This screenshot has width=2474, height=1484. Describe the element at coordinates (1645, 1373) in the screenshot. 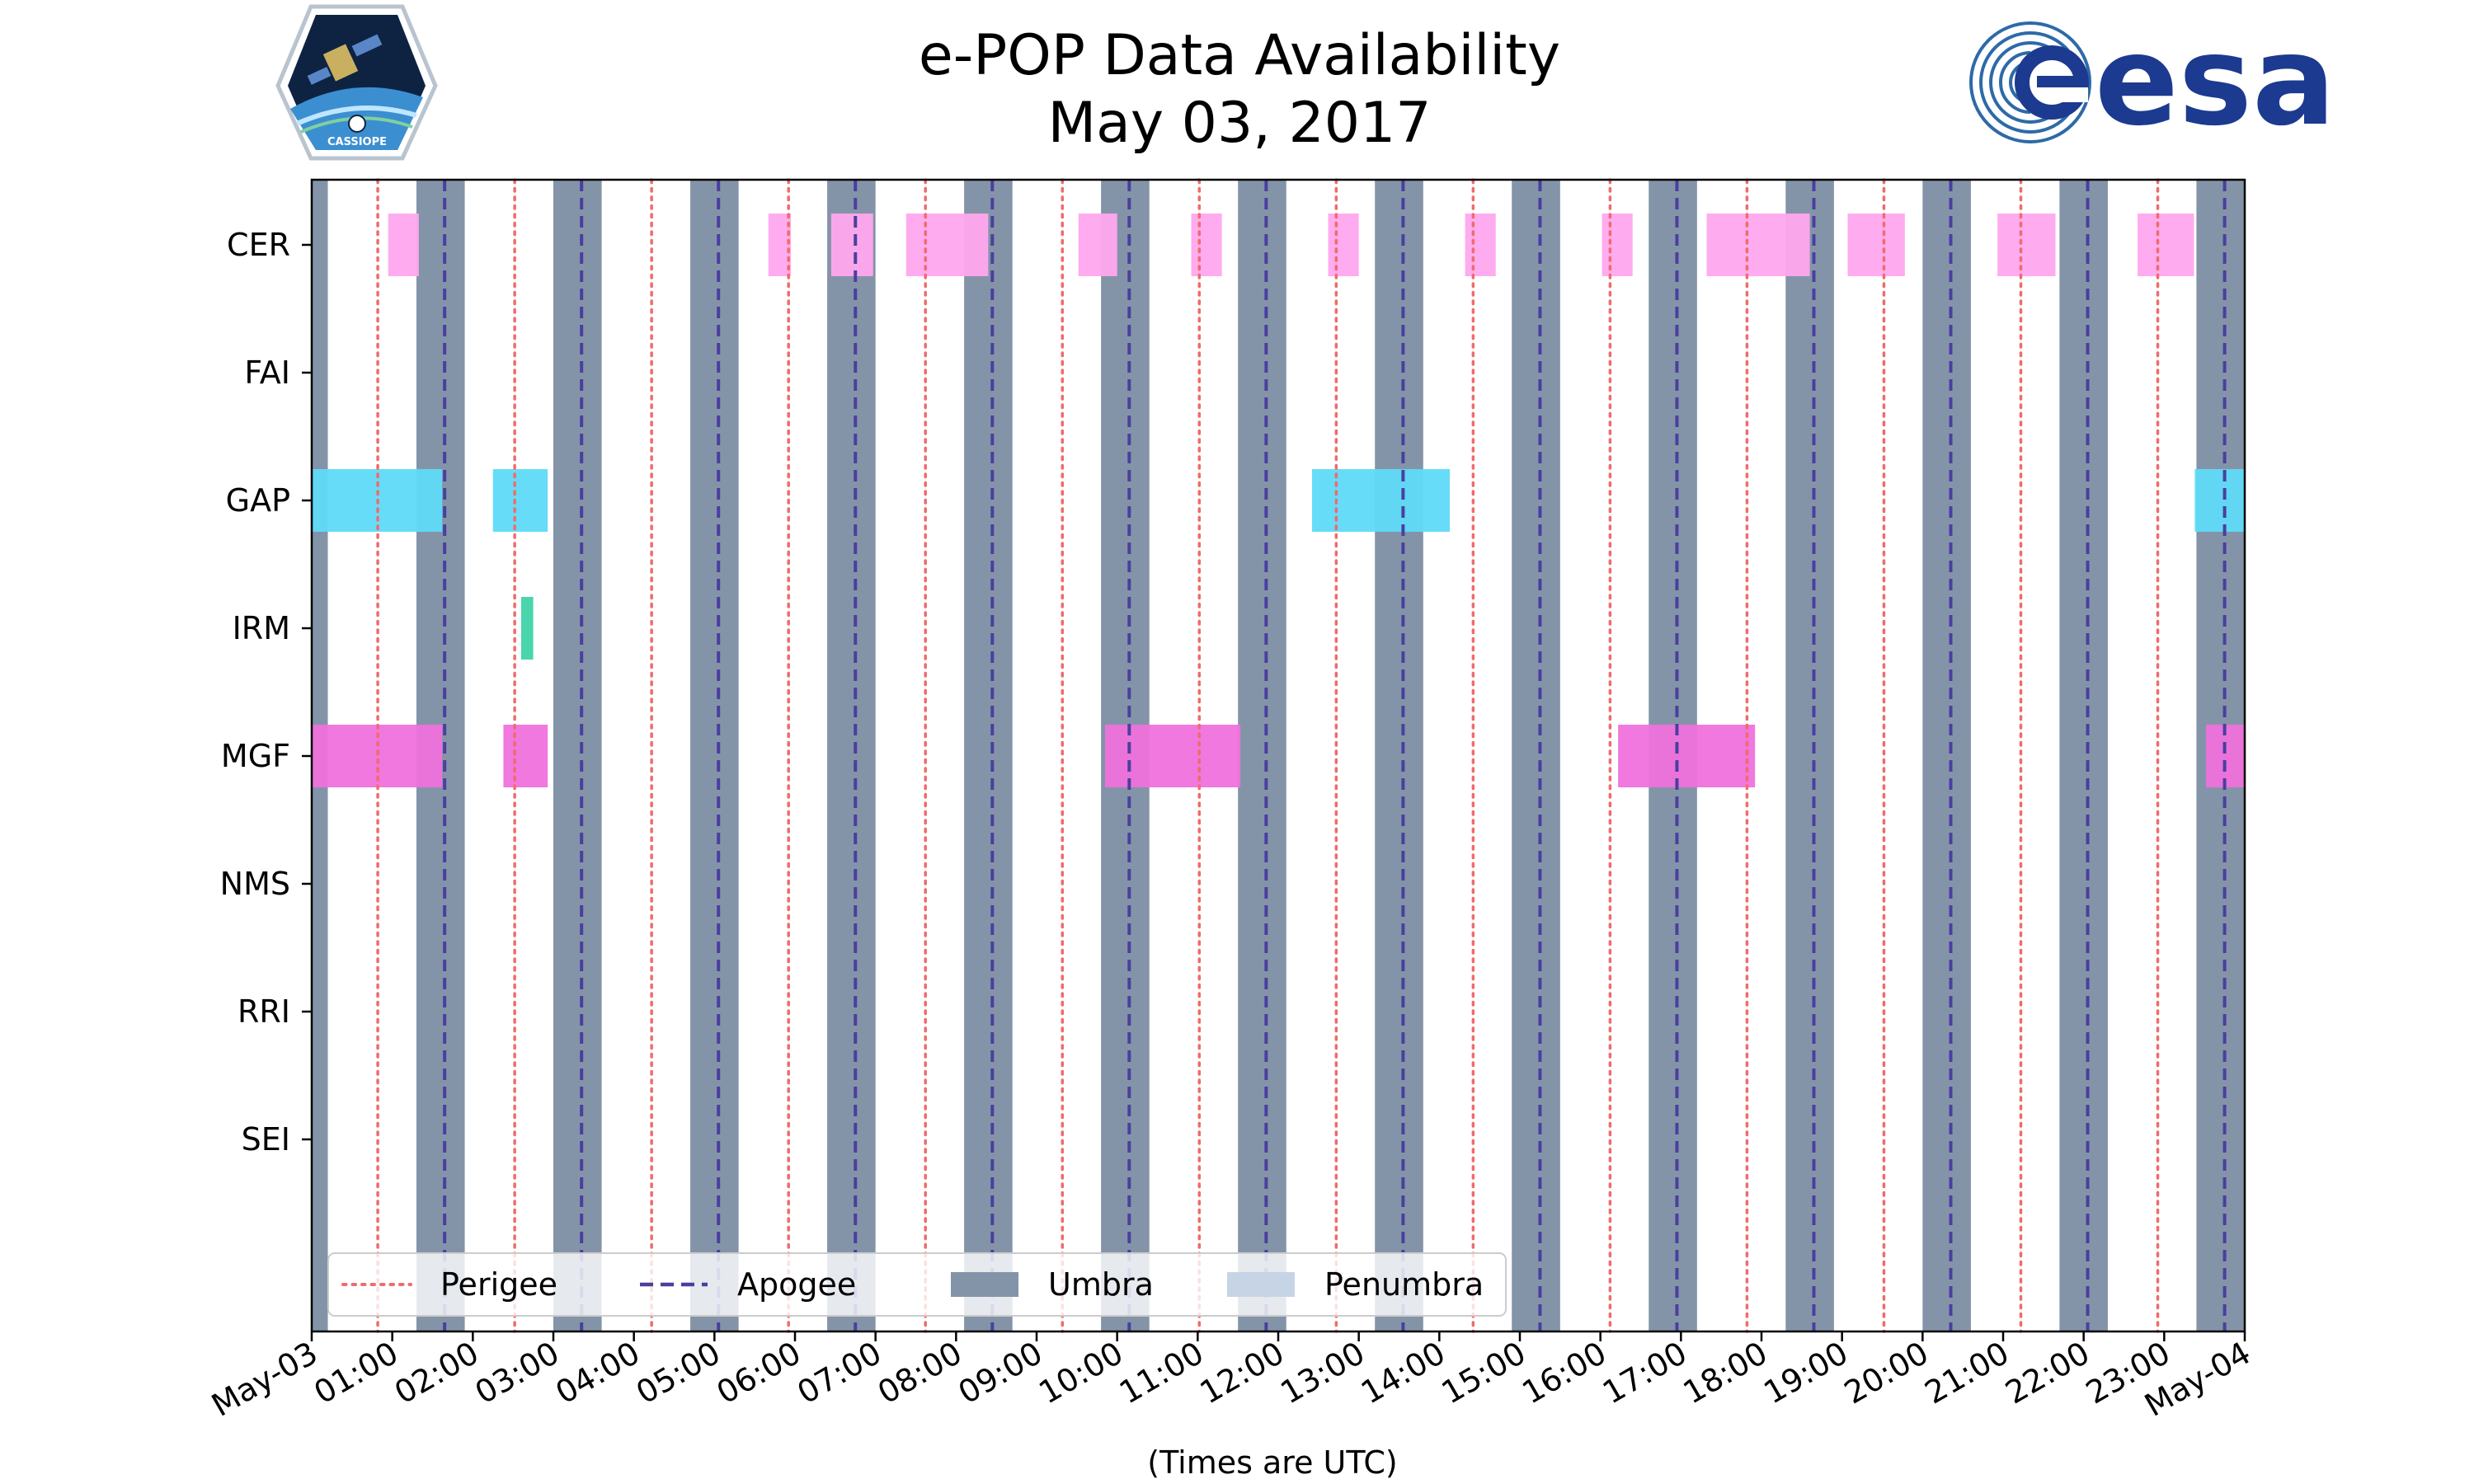

I see `x-tick-label-17: 17:00` at that location.